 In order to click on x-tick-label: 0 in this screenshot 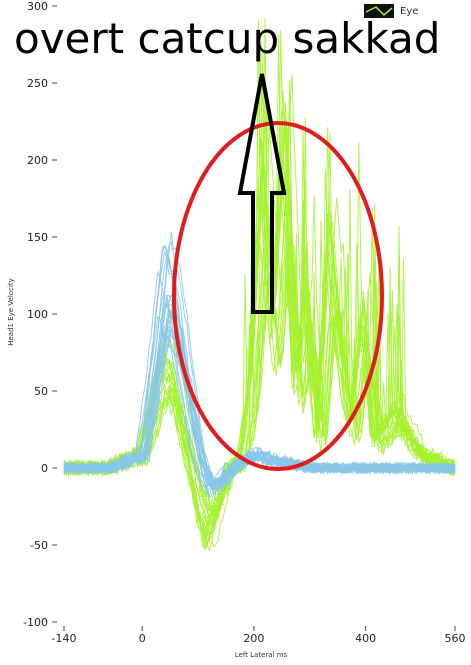, I will do `click(142, 638)`.